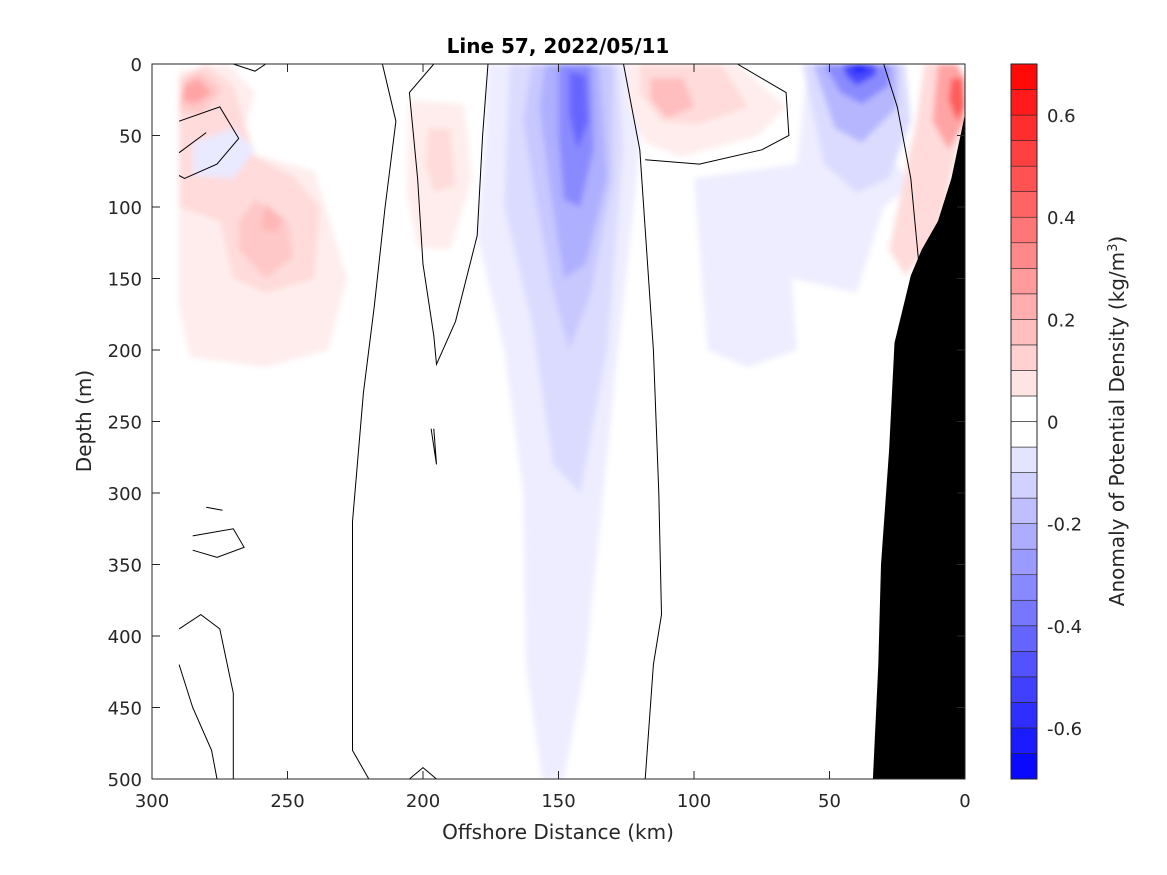 This screenshot has height=875, width=1167. I want to click on y-tick-label: 50, so click(130, 137).